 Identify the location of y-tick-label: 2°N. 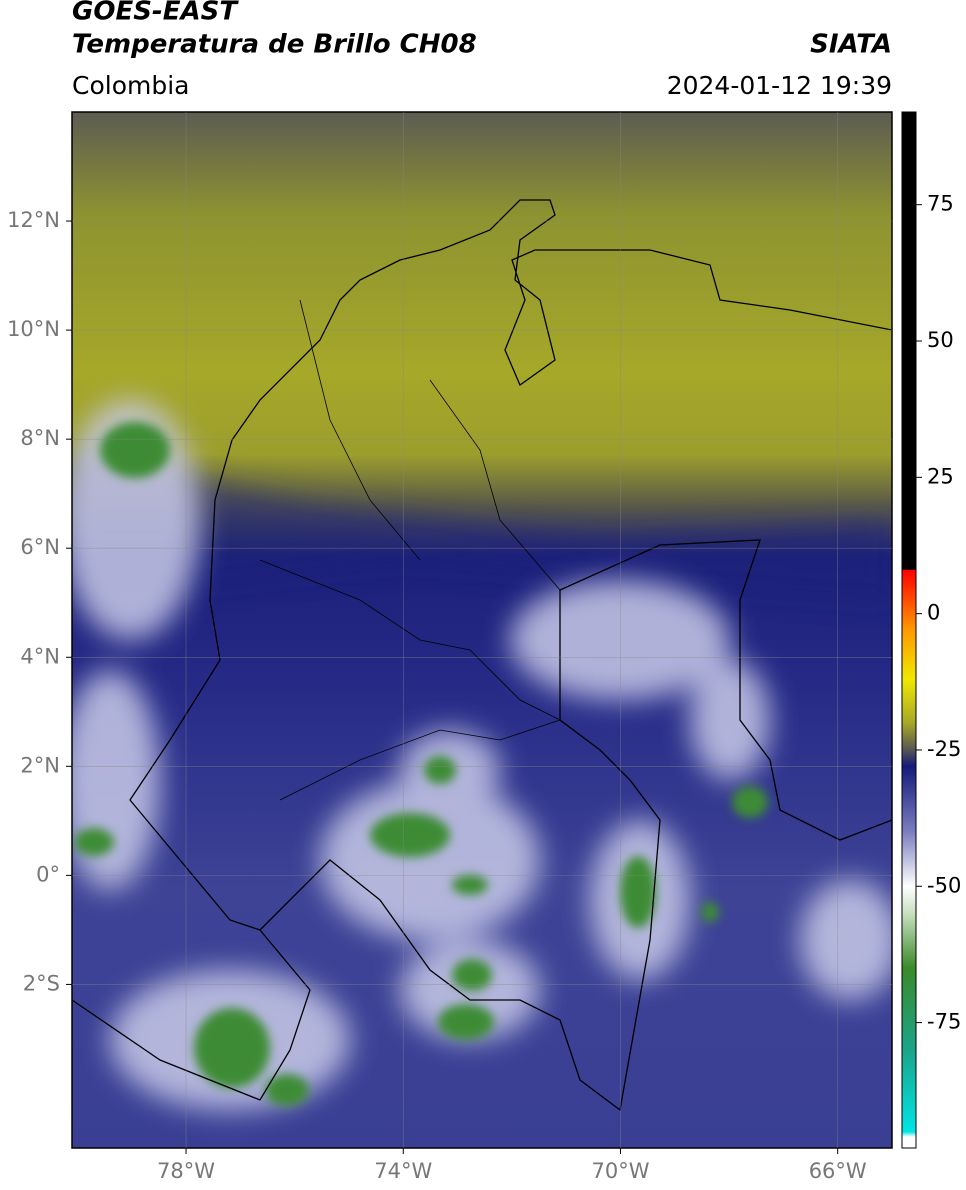
(40, 765).